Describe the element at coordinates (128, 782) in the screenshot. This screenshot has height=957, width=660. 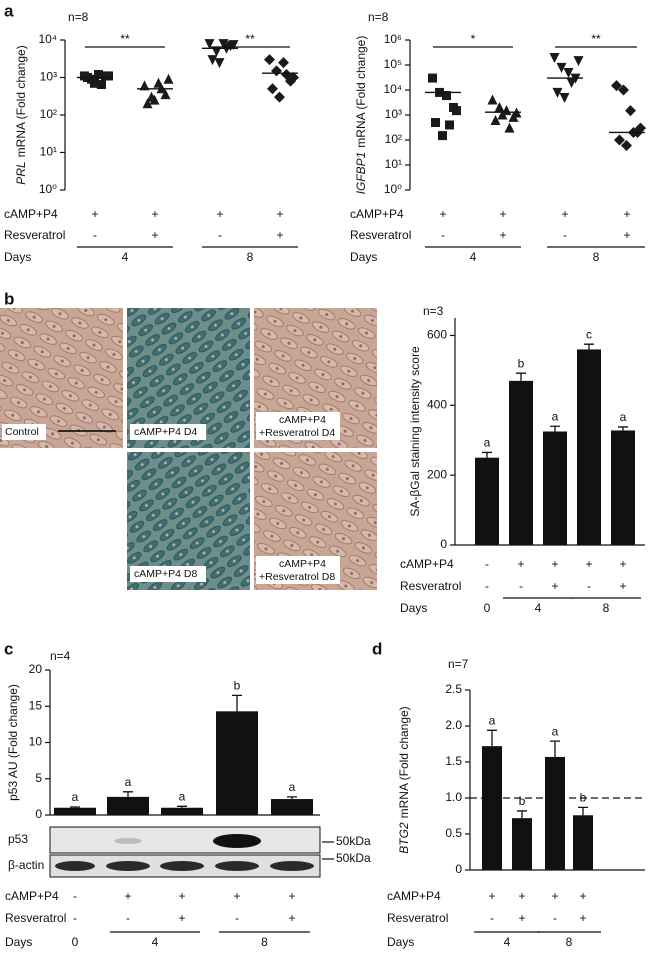
I see `group-letter: a` at that location.